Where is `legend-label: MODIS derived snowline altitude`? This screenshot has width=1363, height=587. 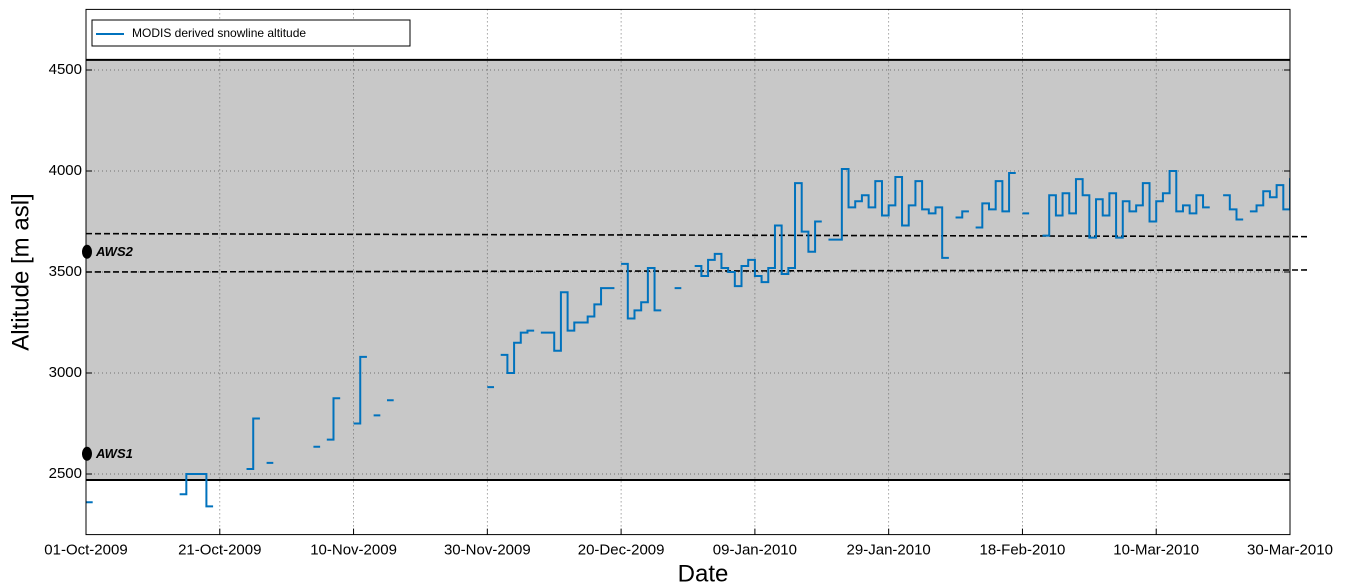 legend-label: MODIS derived snowline altitude is located at coordinates (219, 33).